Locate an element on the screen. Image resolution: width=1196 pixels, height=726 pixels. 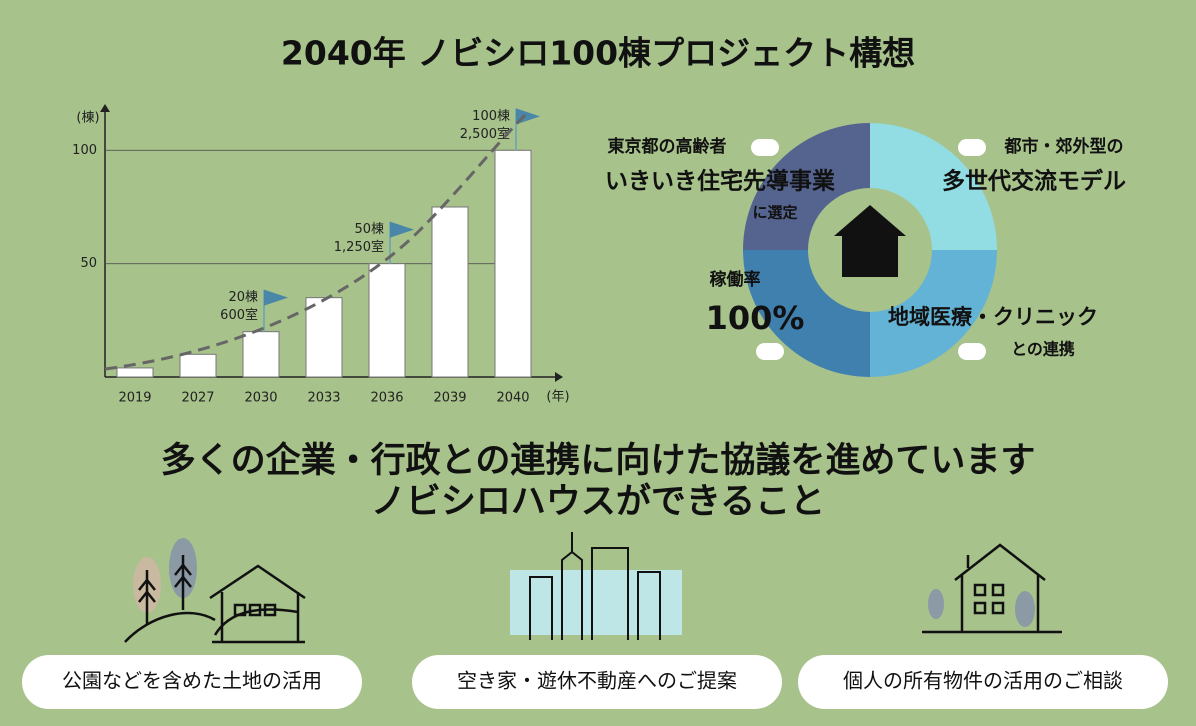
donut-label: 都市・郊外型の is located at coordinates (1064, 146).